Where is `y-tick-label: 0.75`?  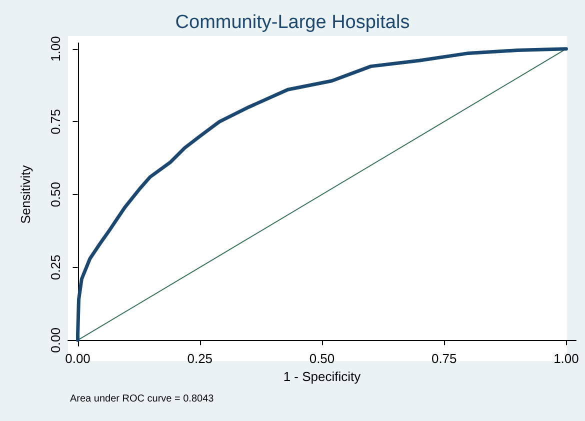 y-tick-label: 0.75 is located at coordinates (55, 121).